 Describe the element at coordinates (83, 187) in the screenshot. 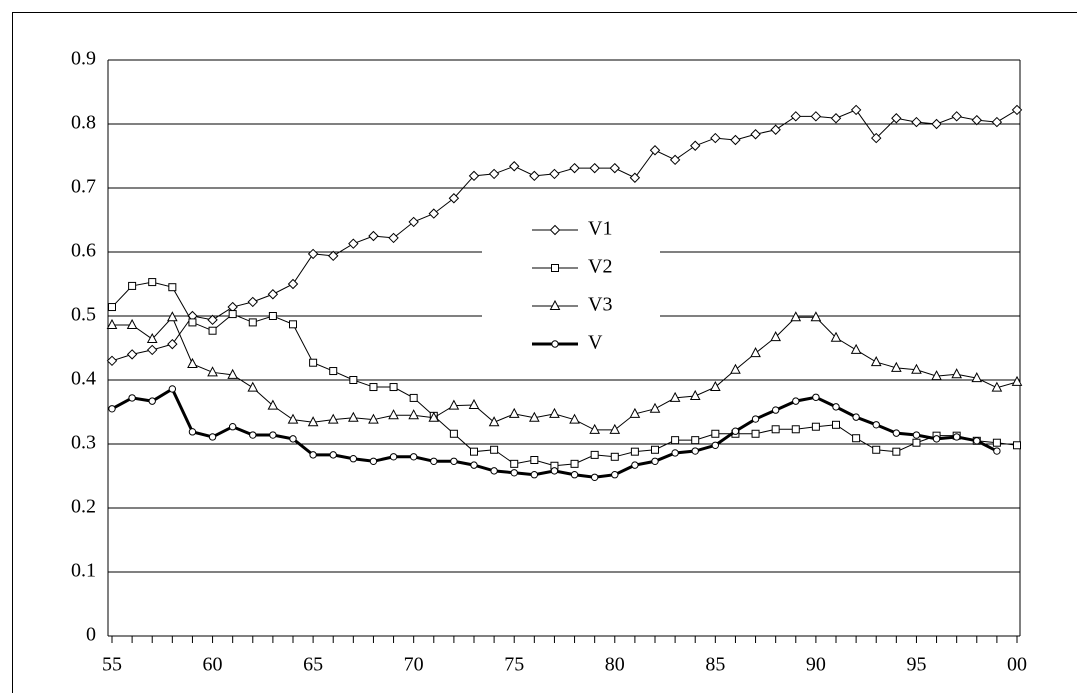

I see `y-tick-label: 0.7` at that location.